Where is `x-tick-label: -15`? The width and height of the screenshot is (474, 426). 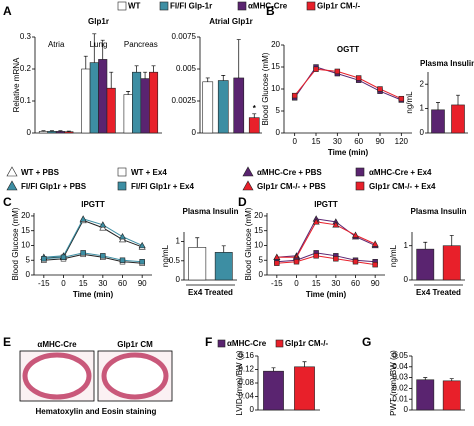
x-tick-label: -15 is located at coordinates (44, 283).